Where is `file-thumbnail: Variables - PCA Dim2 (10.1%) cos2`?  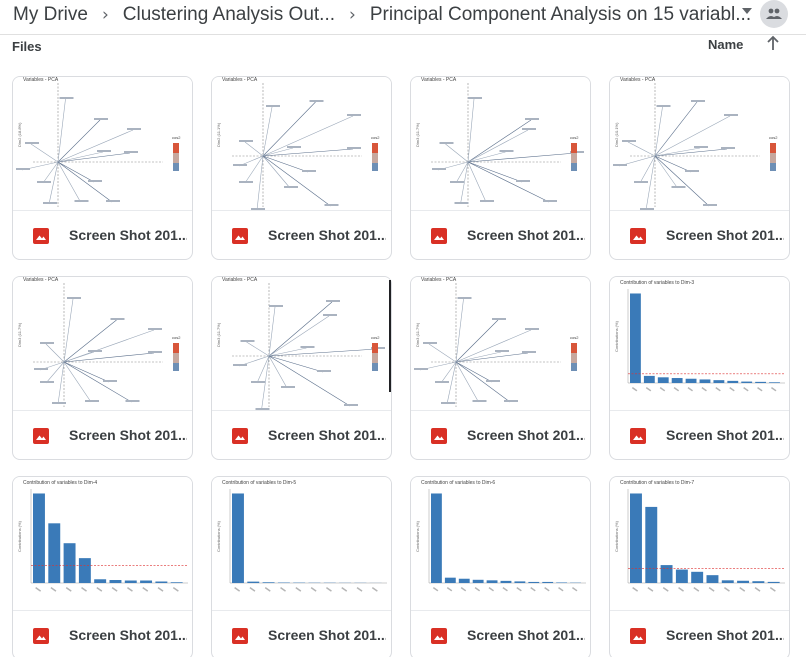 file-thumbnail: Variables - PCA Dim2 (10.1%) cos2 is located at coordinates (700, 144).